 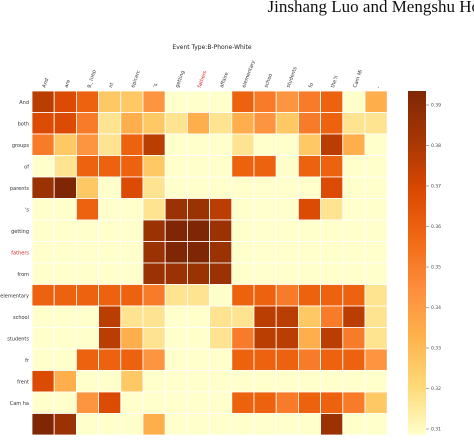 I want to click on y-tick-label: school, so click(x=21, y=318).